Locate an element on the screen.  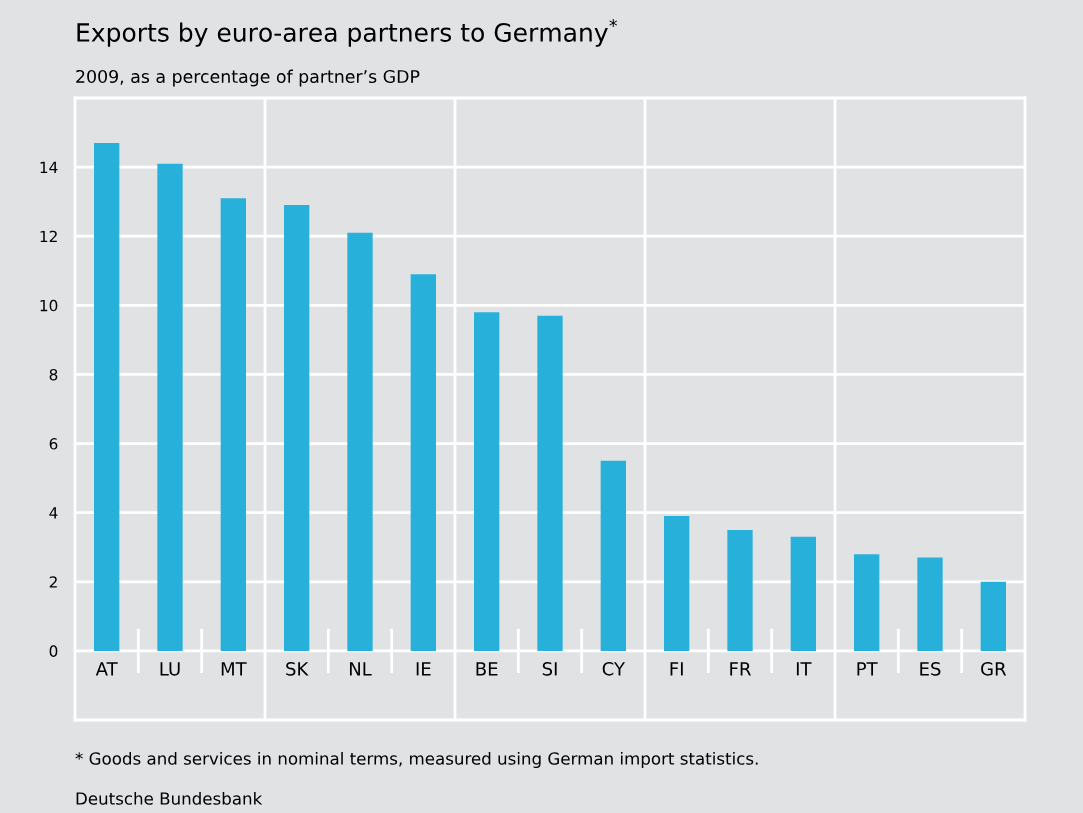
x-tick-label: MT is located at coordinates (234, 669).